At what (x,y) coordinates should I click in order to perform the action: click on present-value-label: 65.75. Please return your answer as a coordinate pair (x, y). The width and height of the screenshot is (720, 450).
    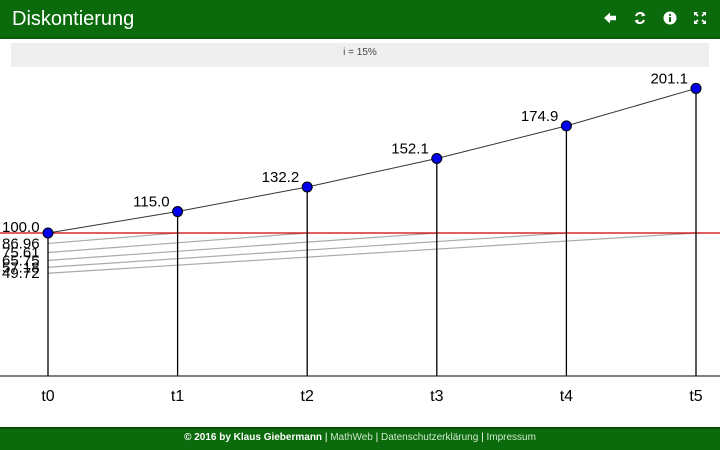
    Looking at the image, I should click on (21, 260).